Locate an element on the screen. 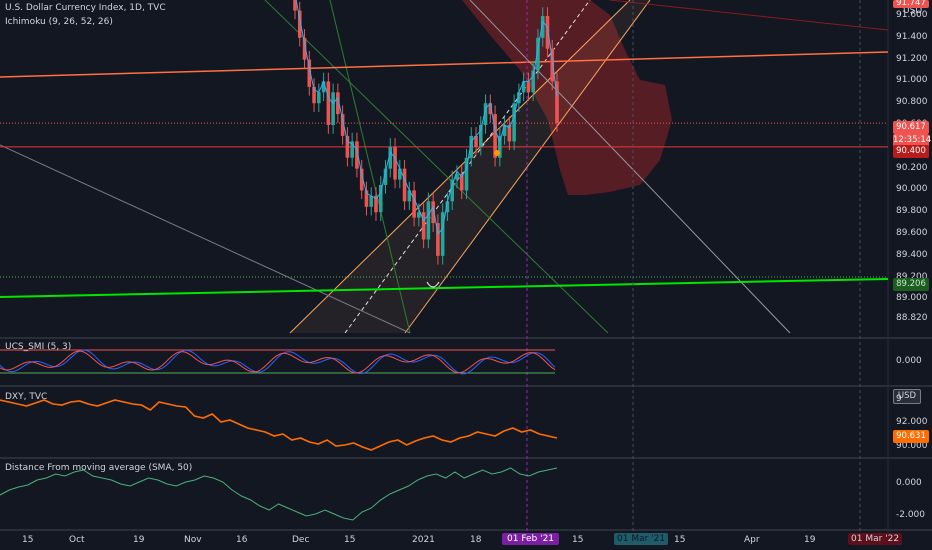 The image size is (932, 550). pane-title-distance: Distance From moving average (SMA, 50) is located at coordinates (99, 468).